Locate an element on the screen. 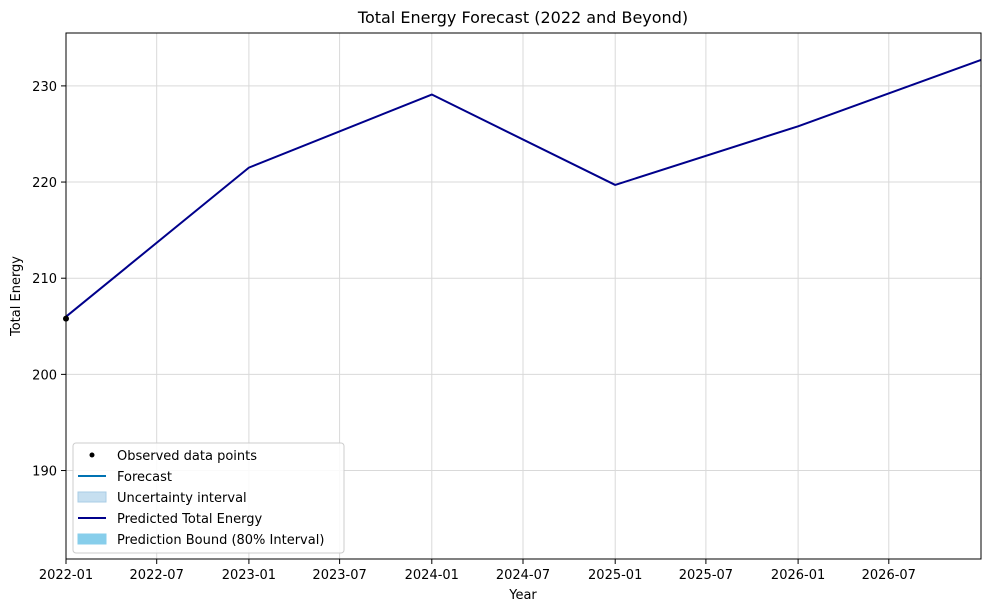  y-tick-label: 230 is located at coordinates (44, 87).